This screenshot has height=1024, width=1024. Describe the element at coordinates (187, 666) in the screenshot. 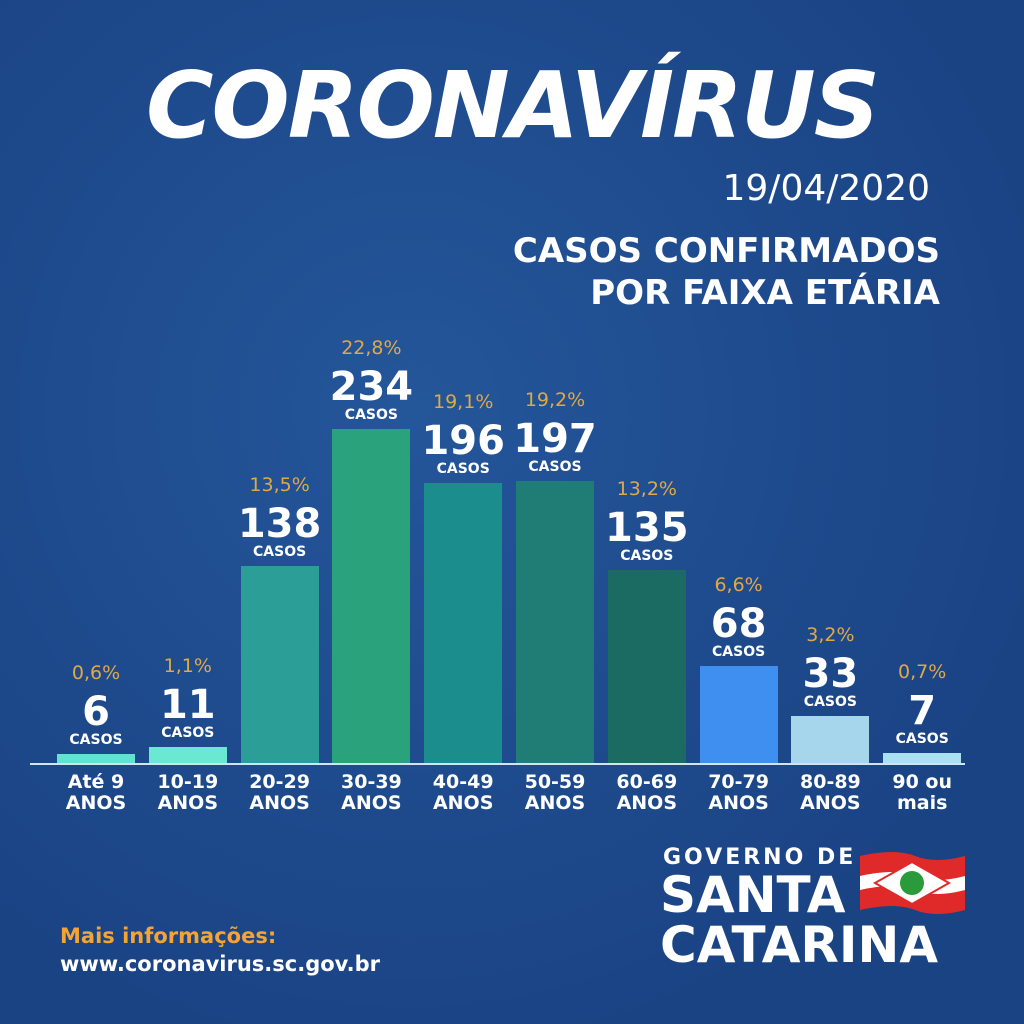

I see `percentage-label: 1,1%` at that location.